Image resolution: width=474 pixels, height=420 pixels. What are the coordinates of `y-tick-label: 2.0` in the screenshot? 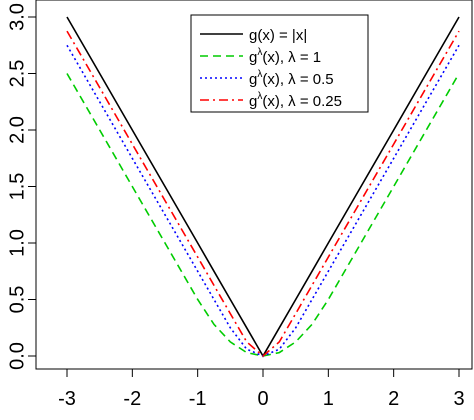 It's located at (17, 130).